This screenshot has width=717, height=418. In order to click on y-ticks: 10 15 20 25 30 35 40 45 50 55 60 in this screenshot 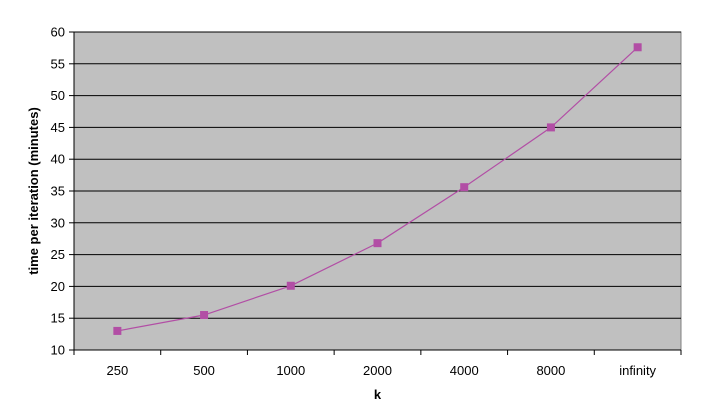, I will do `click(62, 191)`.